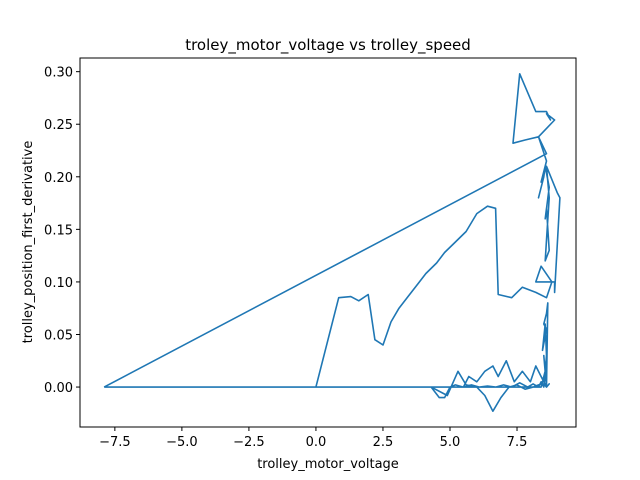 The height and width of the screenshot is (480, 640). What do you see at coordinates (450, 442) in the screenshot?
I see `x-tick-label: 5.0` at bounding box center [450, 442].